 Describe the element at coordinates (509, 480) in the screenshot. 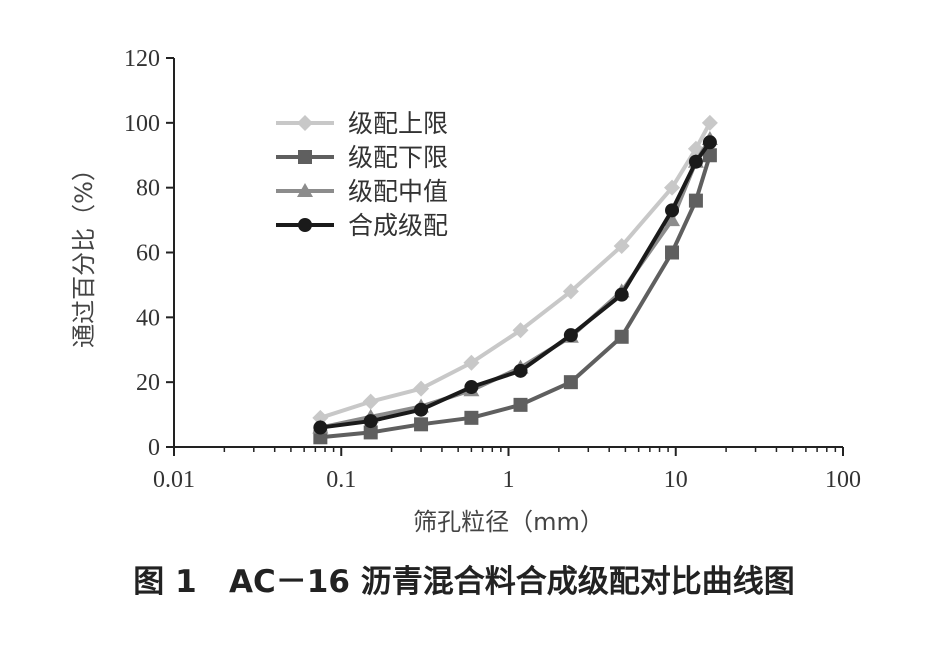

I see `x-tick-label: 1` at that location.